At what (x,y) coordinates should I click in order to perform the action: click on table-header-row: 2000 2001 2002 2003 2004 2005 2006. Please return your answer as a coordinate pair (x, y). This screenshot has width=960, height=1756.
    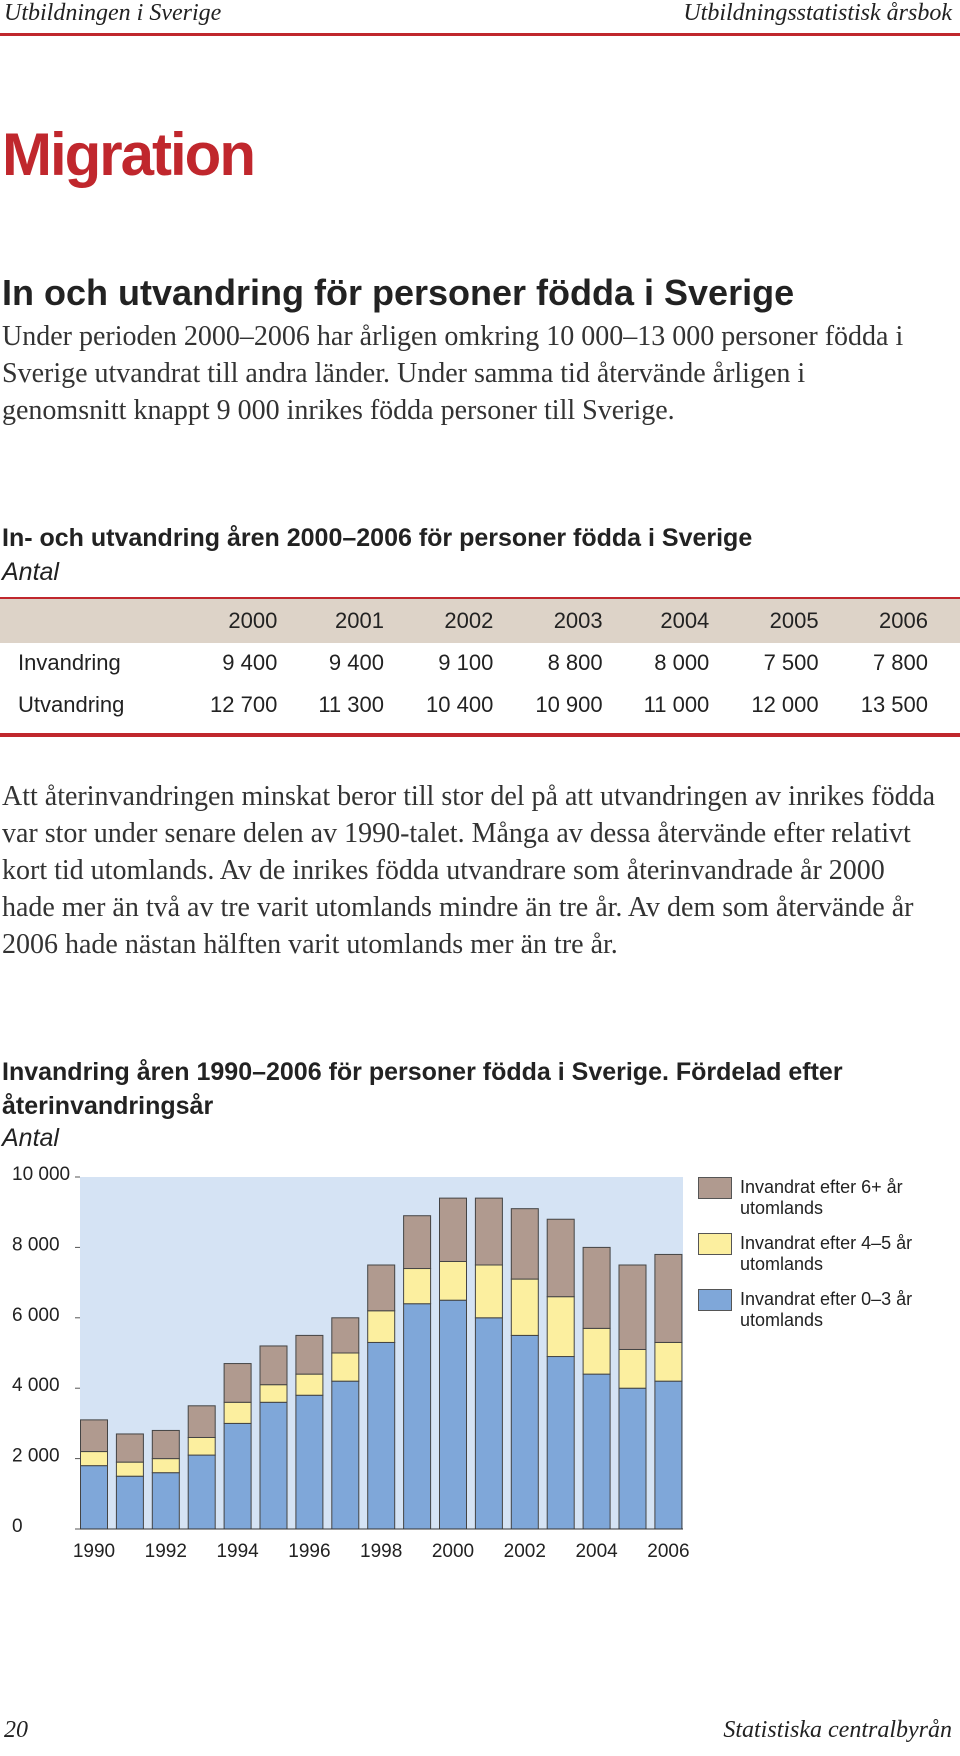
    Looking at the image, I should click on (464, 621).